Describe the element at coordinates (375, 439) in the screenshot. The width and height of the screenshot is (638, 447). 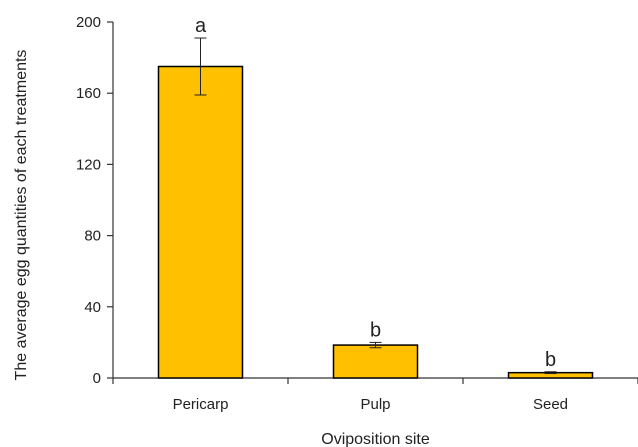
I see `x-axis-title: Oviposition site` at that location.